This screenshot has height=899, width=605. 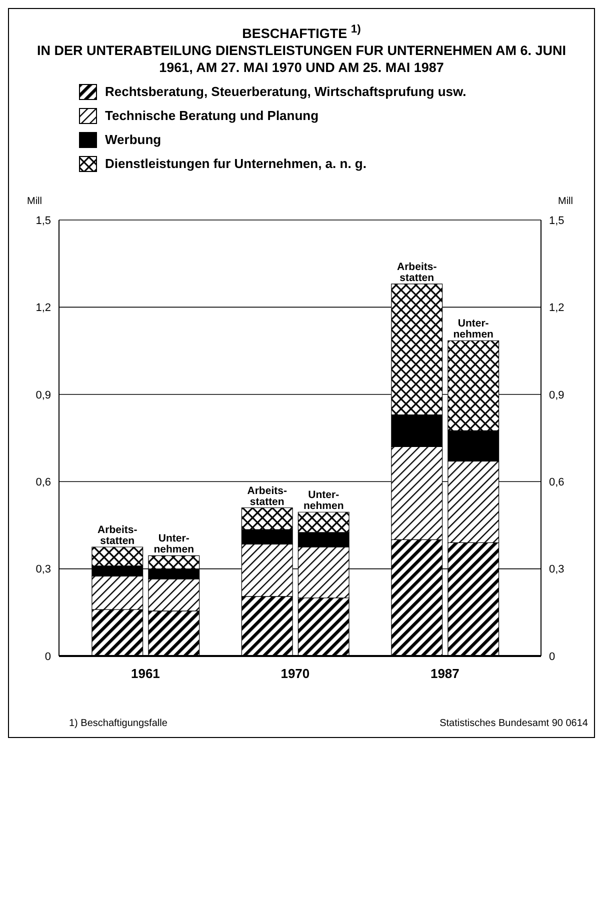 What do you see at coordinates (295, 673) in the screenshot?
I see `text: 1970` at bounding box center [295, 673].